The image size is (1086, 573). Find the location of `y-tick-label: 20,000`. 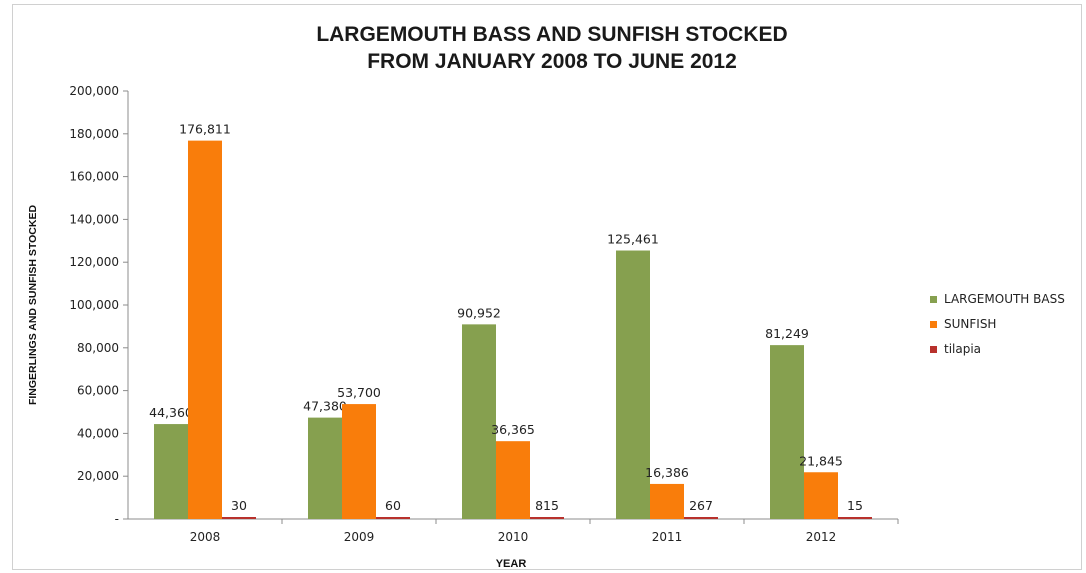

y-tick-label: 20,000 is located at coordinates (98, 476).